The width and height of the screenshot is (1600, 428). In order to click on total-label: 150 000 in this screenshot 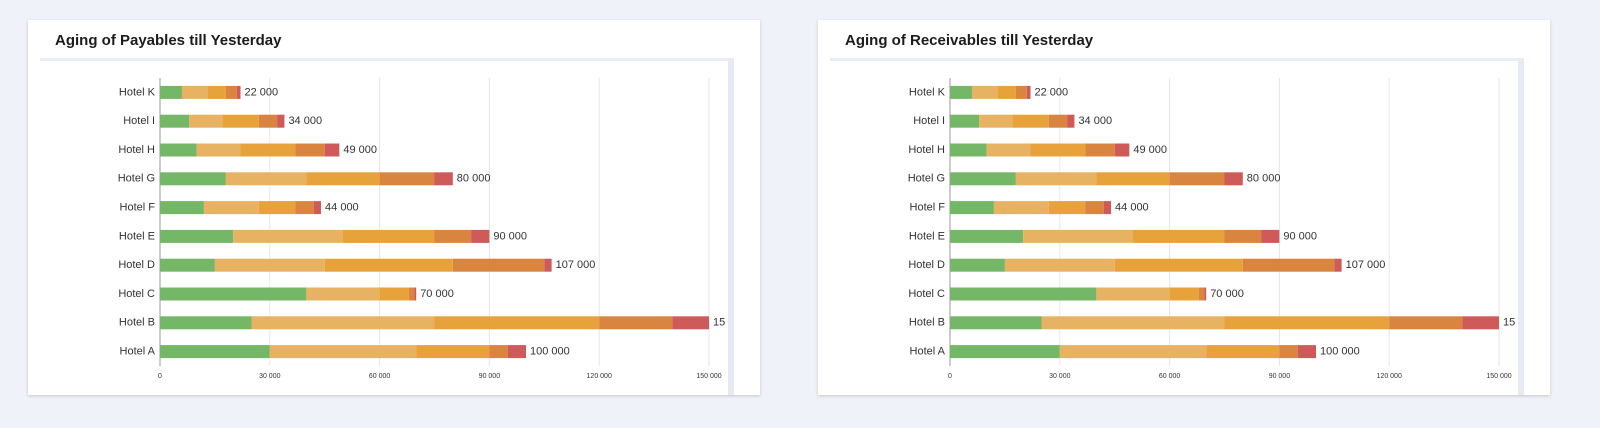, I will do `click(719, 323)`.